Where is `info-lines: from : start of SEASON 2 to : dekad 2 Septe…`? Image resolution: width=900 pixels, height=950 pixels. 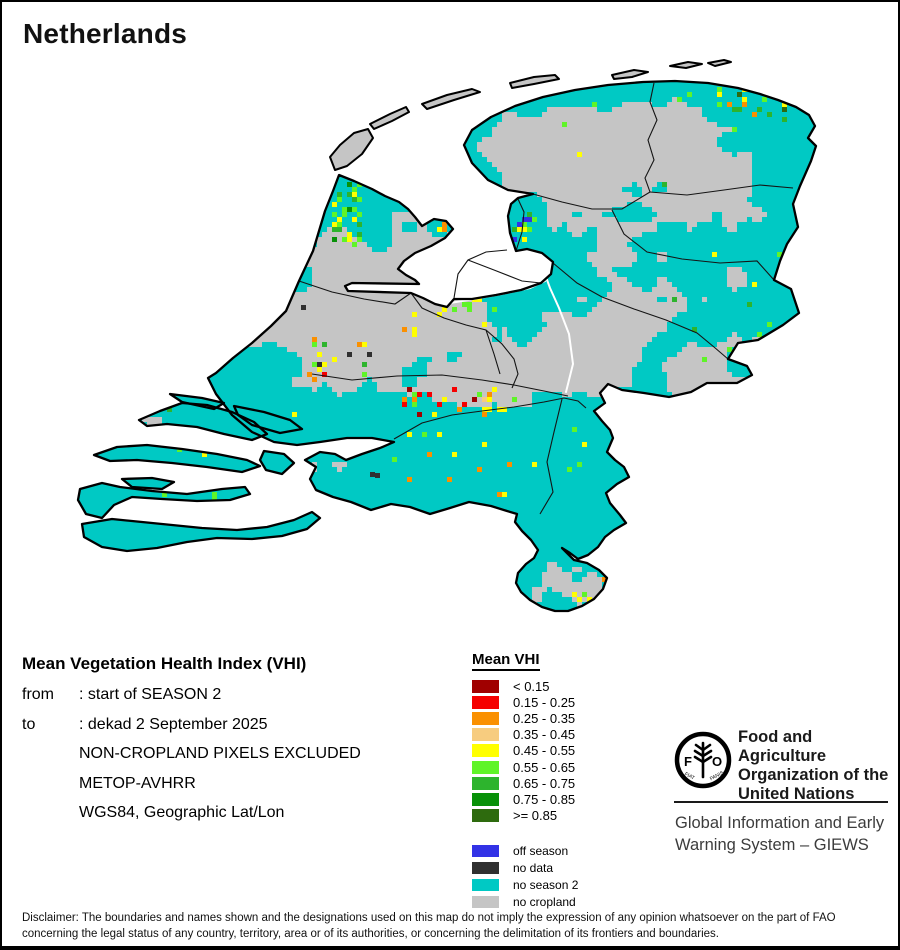
info-lines: from : start of SEASON 2 to : dekad 2 Septe… is located at coordinates (237, 754).